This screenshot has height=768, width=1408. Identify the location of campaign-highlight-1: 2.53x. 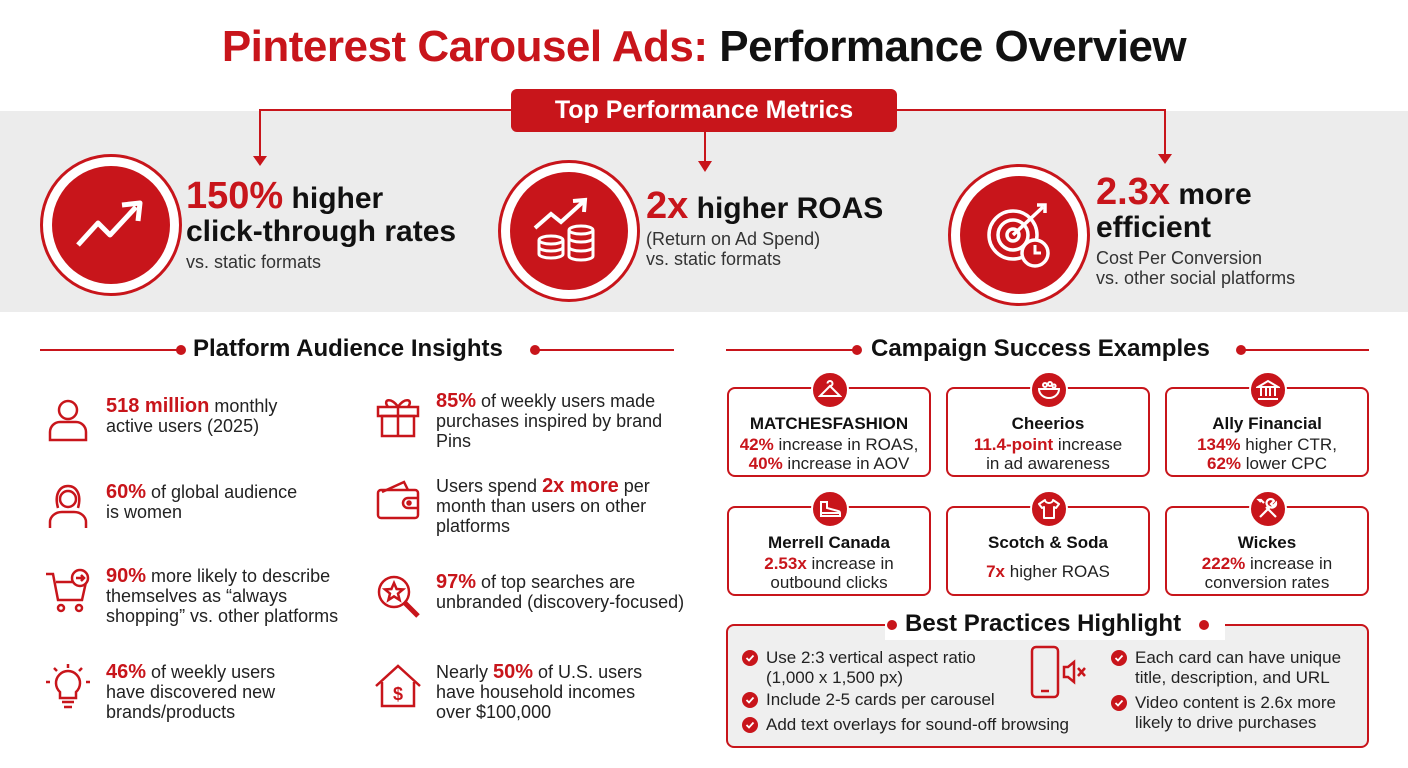
(785, 563).